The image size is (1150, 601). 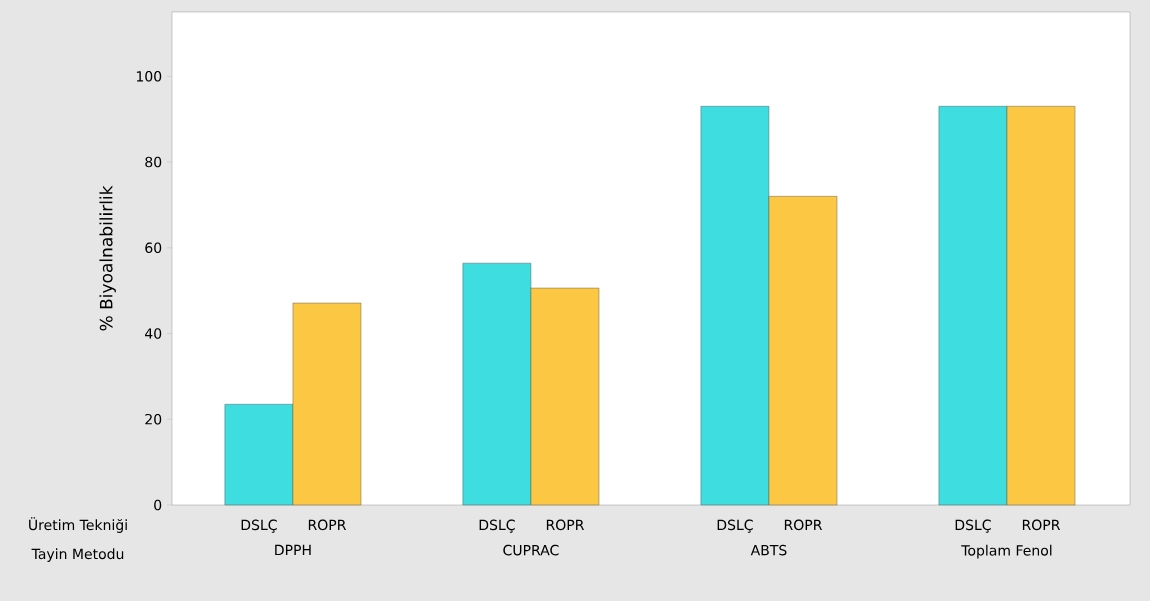 I want to click on series-label: DSLÇ, so click(x=259, y=526).